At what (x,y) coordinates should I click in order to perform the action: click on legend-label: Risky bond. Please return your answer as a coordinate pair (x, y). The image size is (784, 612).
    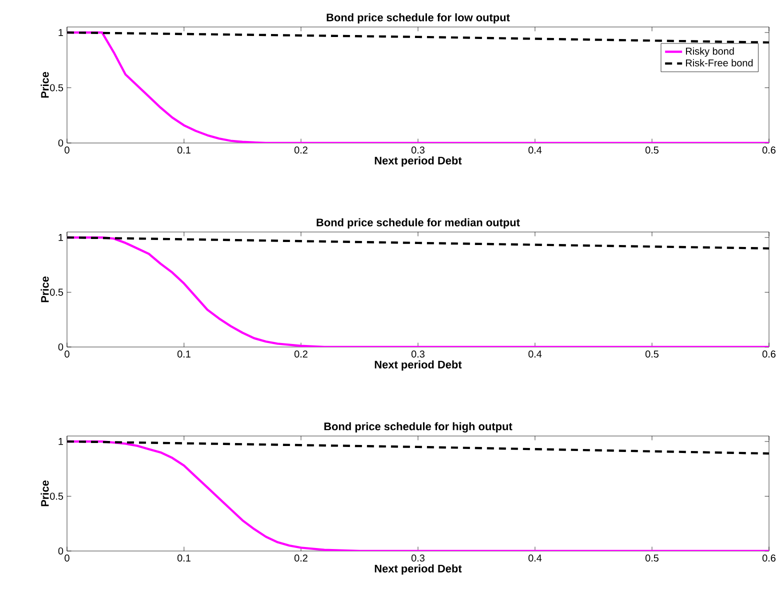
    Looking at the image, I should click on (710, 52).